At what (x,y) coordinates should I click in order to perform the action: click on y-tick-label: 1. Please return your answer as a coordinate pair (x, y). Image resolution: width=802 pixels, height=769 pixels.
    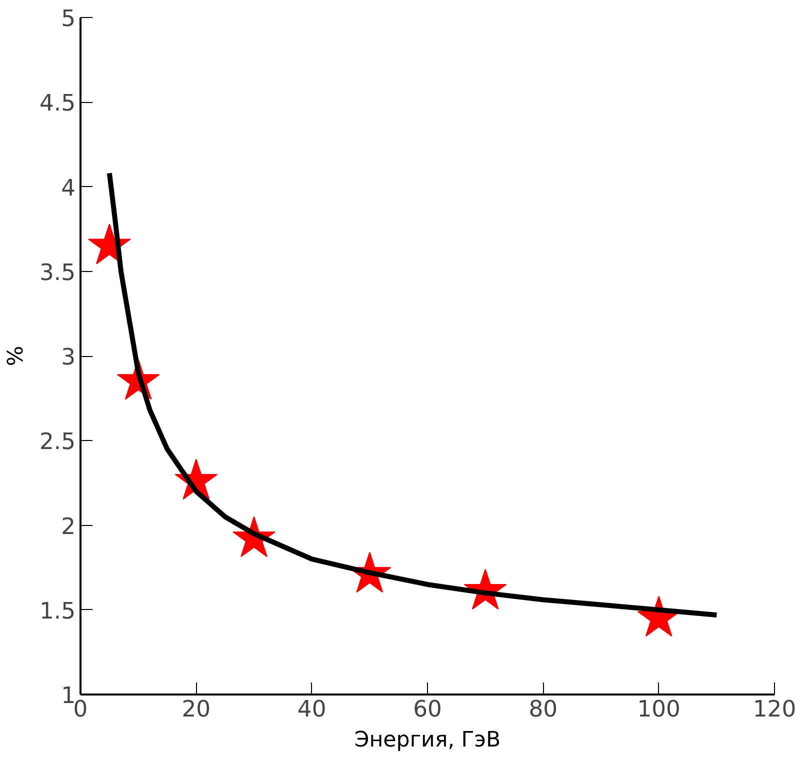
    Looking at the image, I should click on (68, 696).